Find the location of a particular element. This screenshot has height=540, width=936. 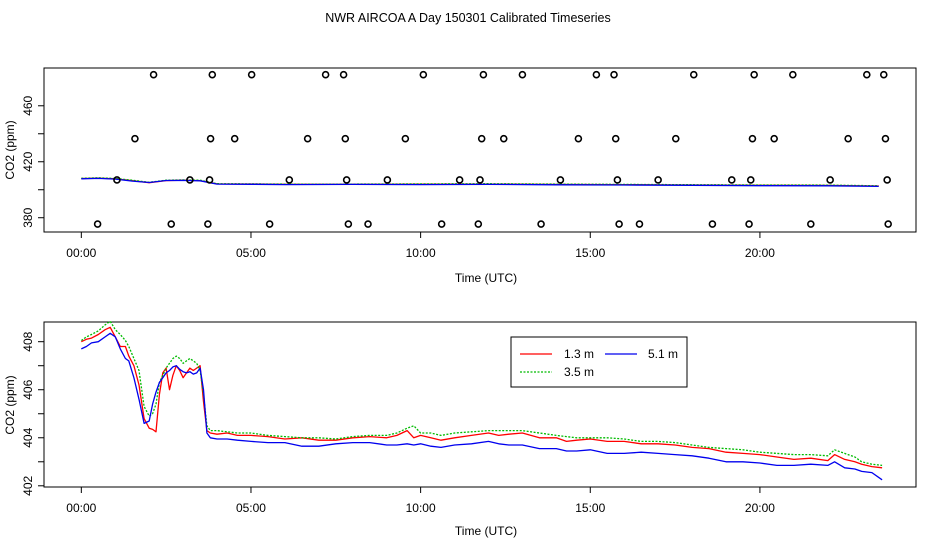

legend-box is located at coordinates (599, 362).